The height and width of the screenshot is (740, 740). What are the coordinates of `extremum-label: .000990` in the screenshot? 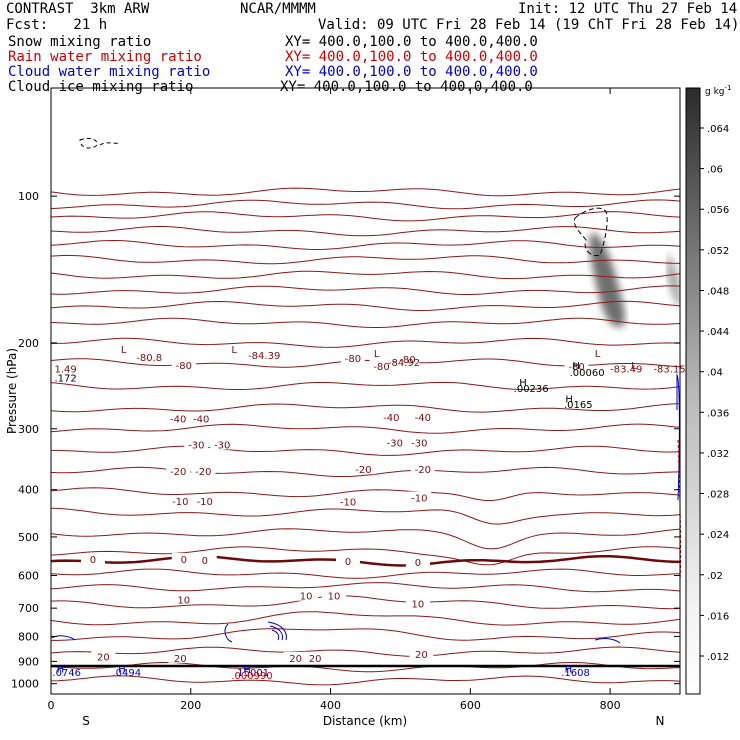 It's located at (251, 676).